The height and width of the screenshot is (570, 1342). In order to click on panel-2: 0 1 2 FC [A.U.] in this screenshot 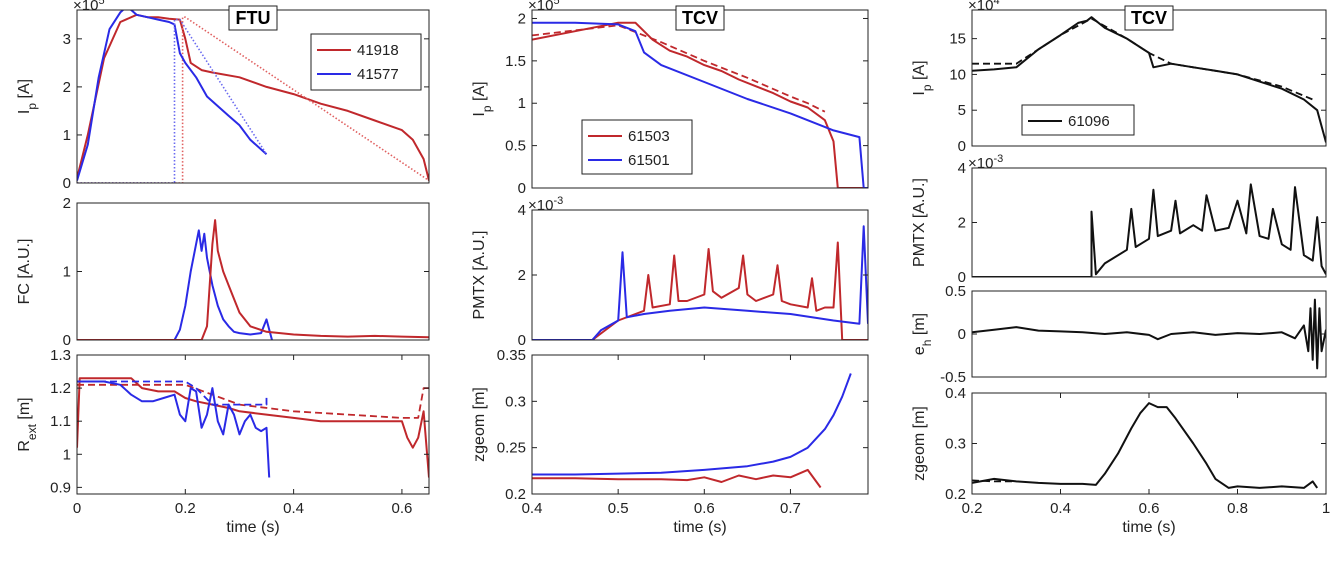, I will do `click(223, 272)`.